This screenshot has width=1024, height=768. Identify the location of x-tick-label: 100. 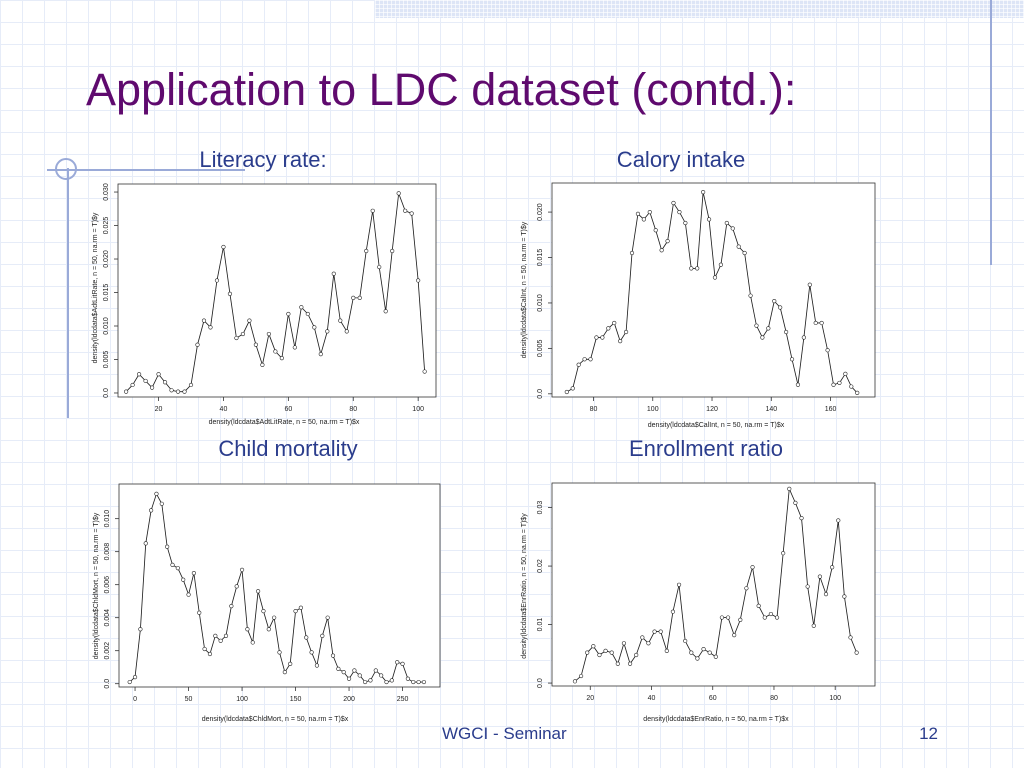
(653, 409).